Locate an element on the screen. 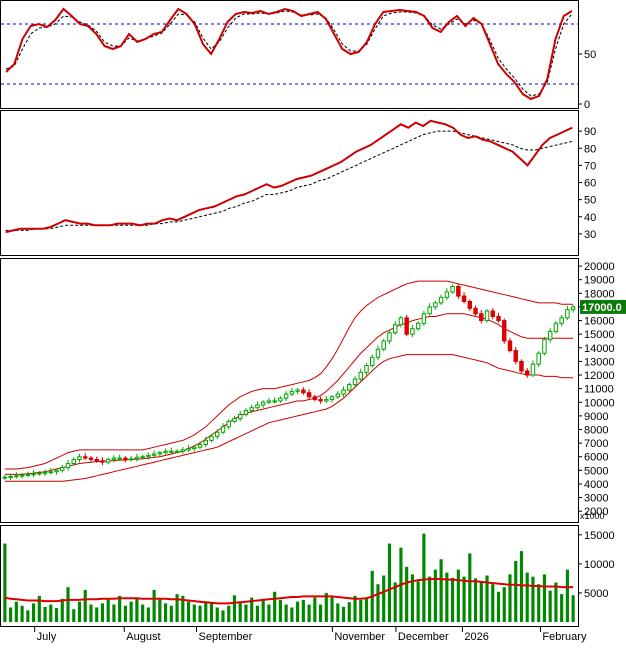 The width and height of the screenshot is (626, 648). y-tick-label: 20000 is located at coordinates (599, 267).